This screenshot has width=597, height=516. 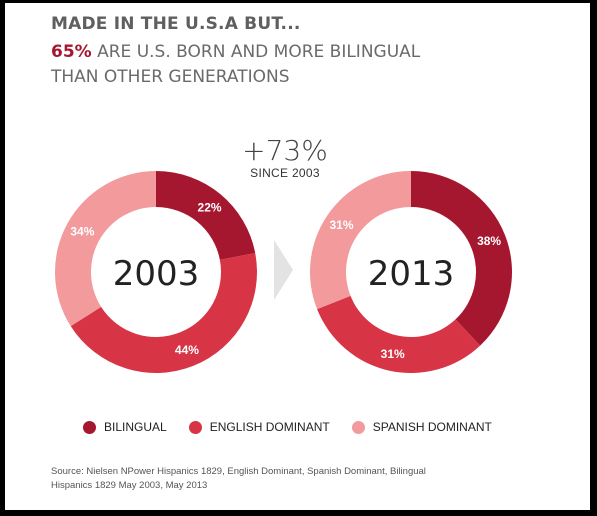 I want to click on legend-label-spanish-dominant: SPANISH DOMINANT, so click(x=432, y=427).